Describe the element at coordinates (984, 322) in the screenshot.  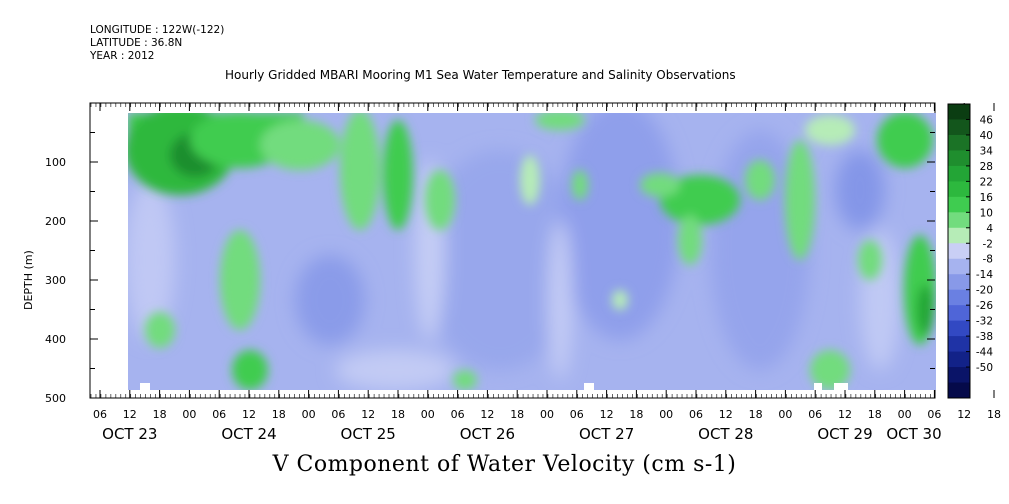
I see `colorbar-tick-label: -32` at that location.